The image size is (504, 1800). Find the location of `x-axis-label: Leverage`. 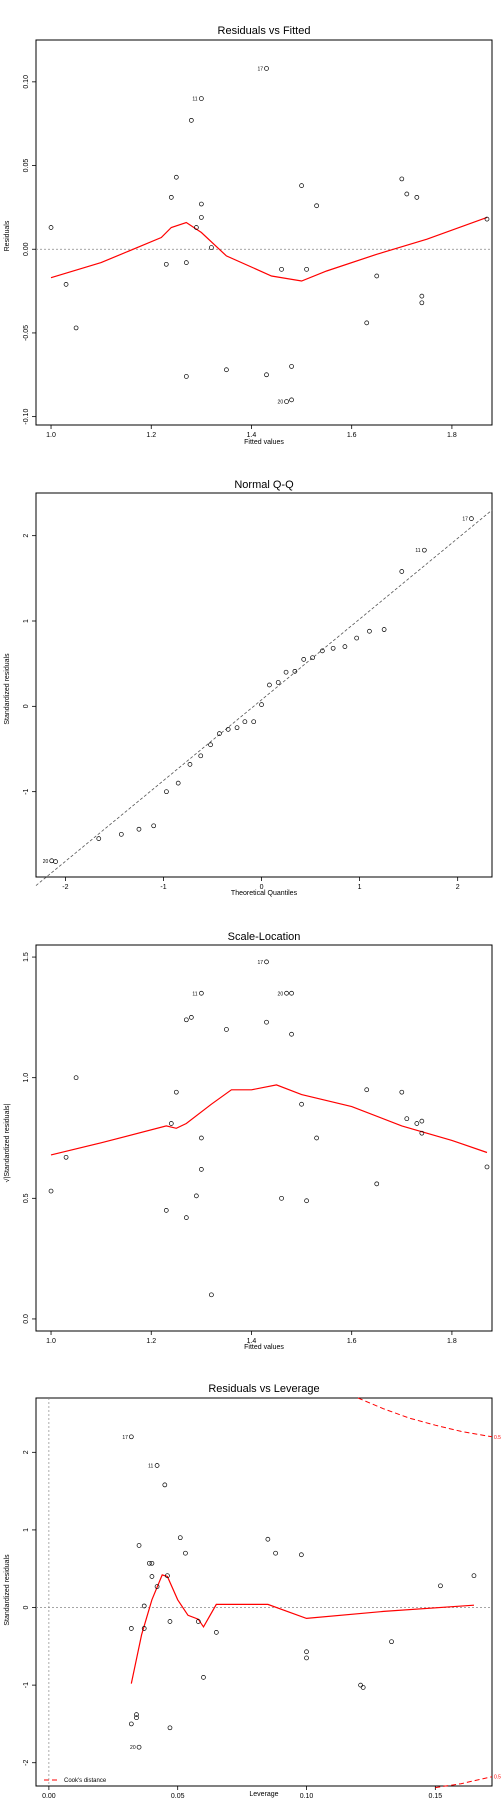

x-axis-label: Leverage is located at coordinates (263, 1794).